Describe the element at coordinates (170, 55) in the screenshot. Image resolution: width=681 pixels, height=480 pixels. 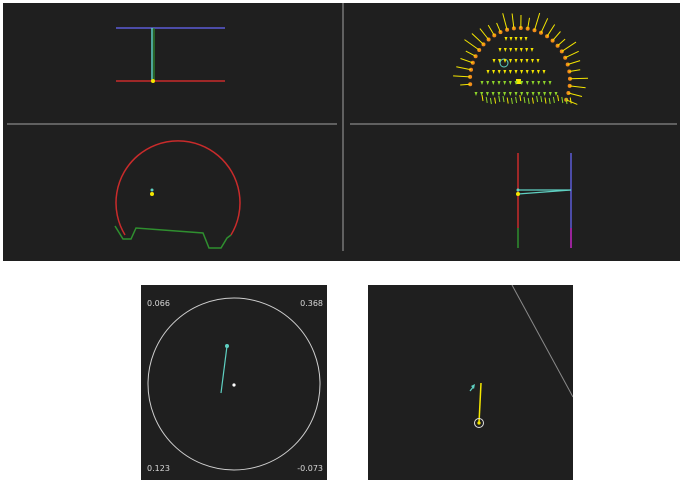
I see `front-view-top-left` at that location.